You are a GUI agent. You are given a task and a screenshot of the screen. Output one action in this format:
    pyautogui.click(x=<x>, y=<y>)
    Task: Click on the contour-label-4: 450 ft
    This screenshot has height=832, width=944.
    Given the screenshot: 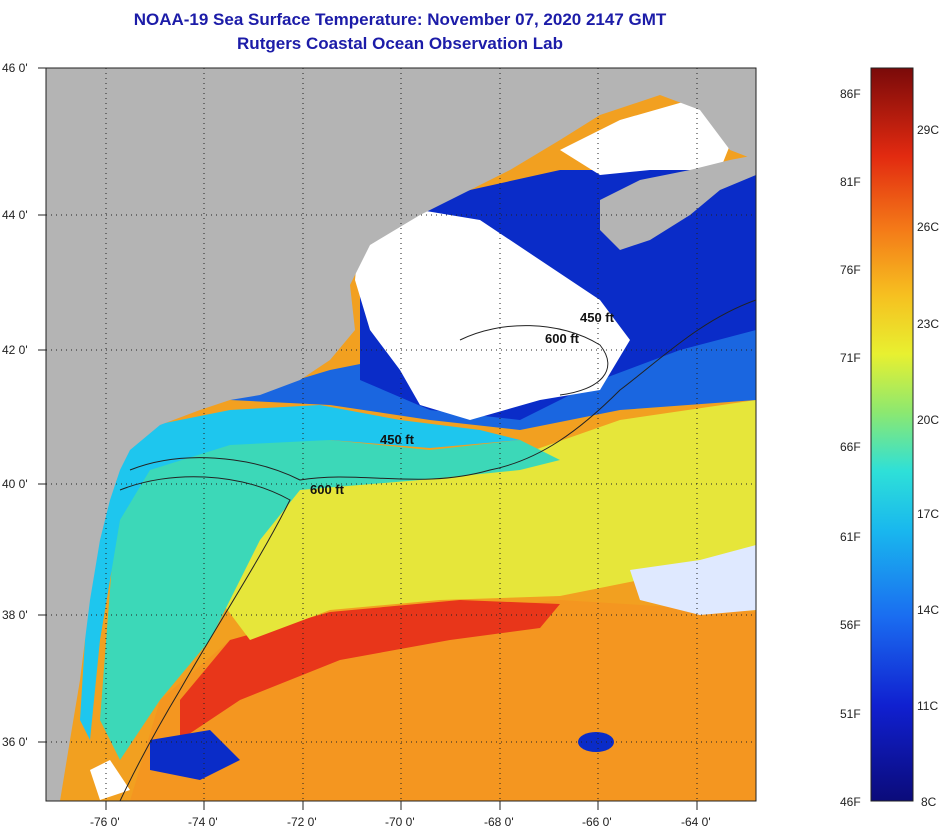 What is the action you would take?
    pyautogui.click(x=597, y=317)
    